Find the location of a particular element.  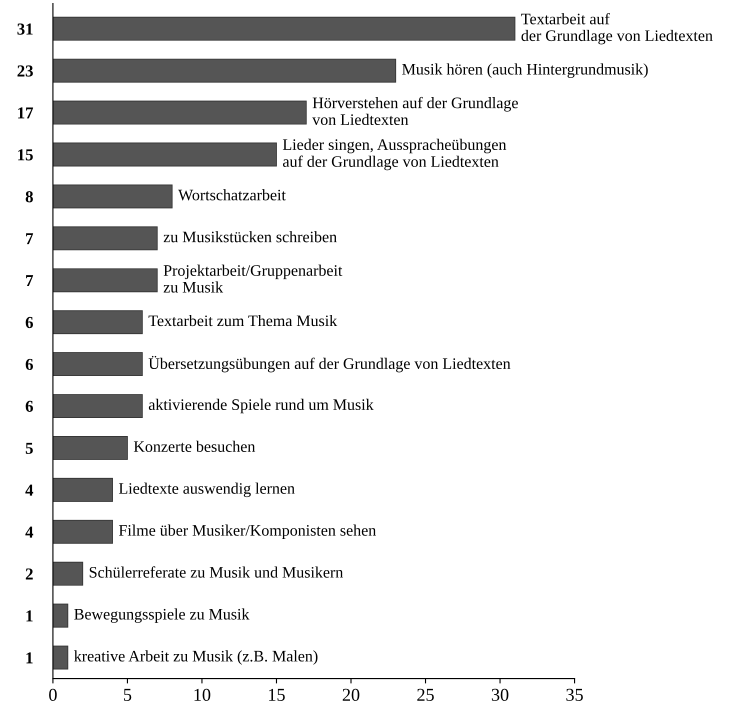

x-tick-label: 5 is located at coordinates (128, 694).